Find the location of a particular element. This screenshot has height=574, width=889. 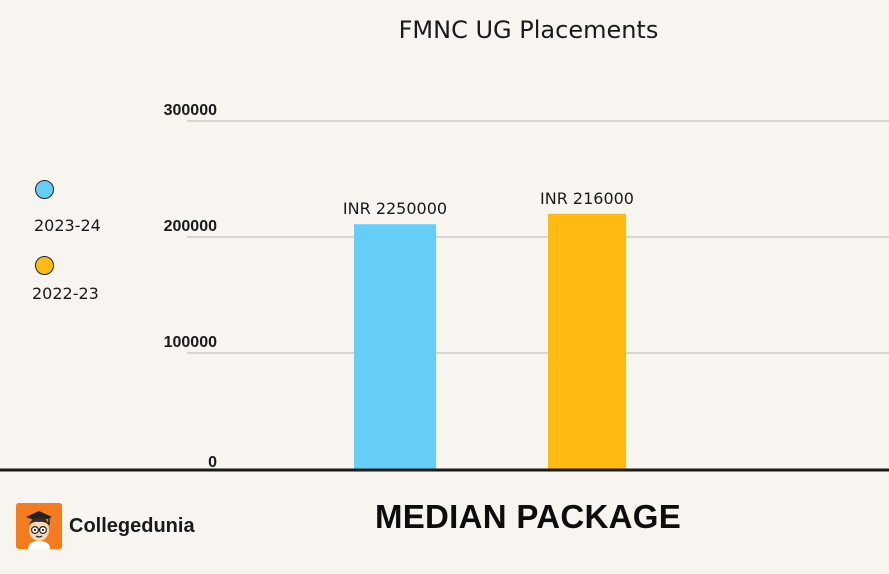

legend-label-2023-24: 2023-24 is located at coordinates (67, 225).